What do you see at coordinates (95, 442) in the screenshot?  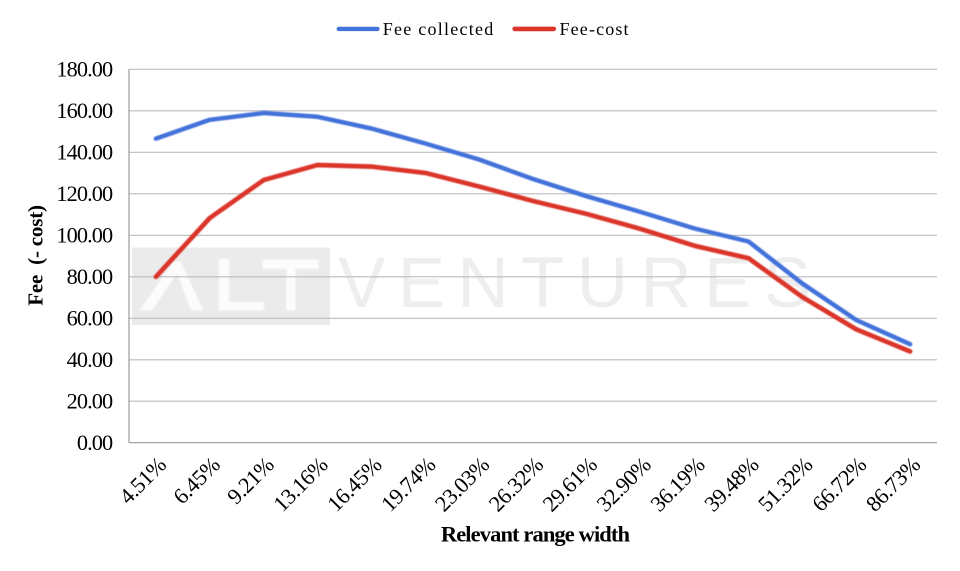 I see `svg-text: 0.00` at bounding box center [95, 442].